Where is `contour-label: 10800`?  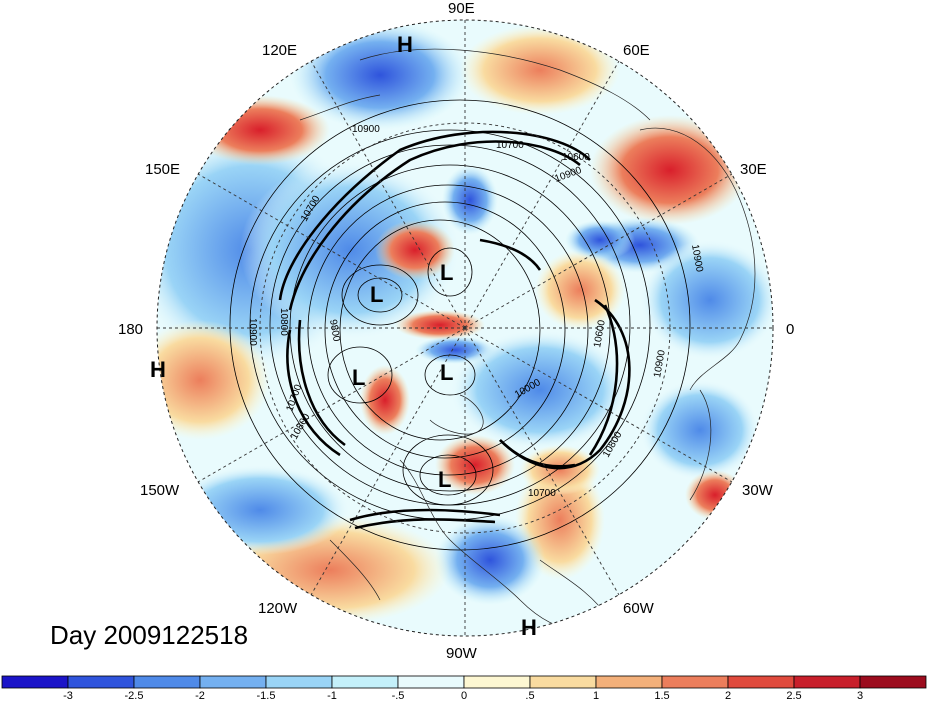 contour-label: 10800 is located at coordinates (283, 322).